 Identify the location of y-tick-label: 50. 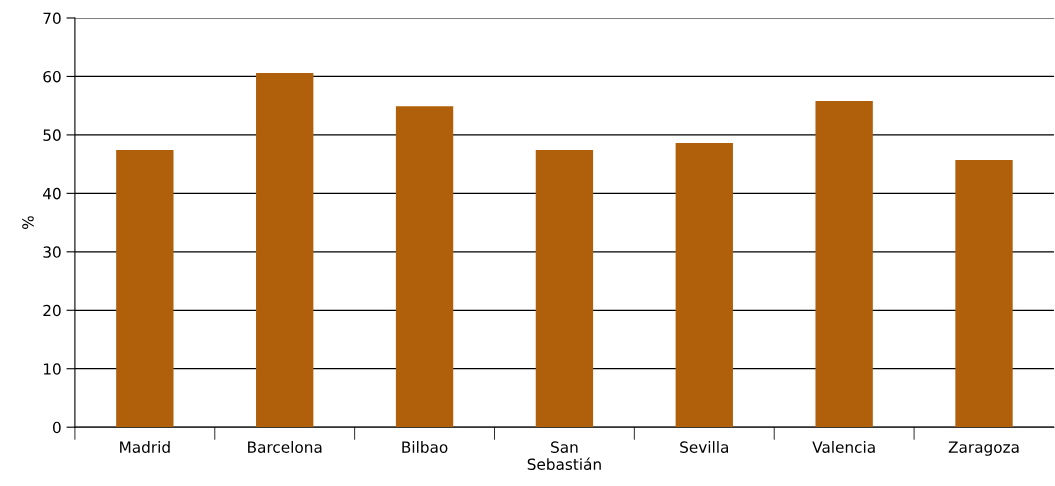
(52, 135).